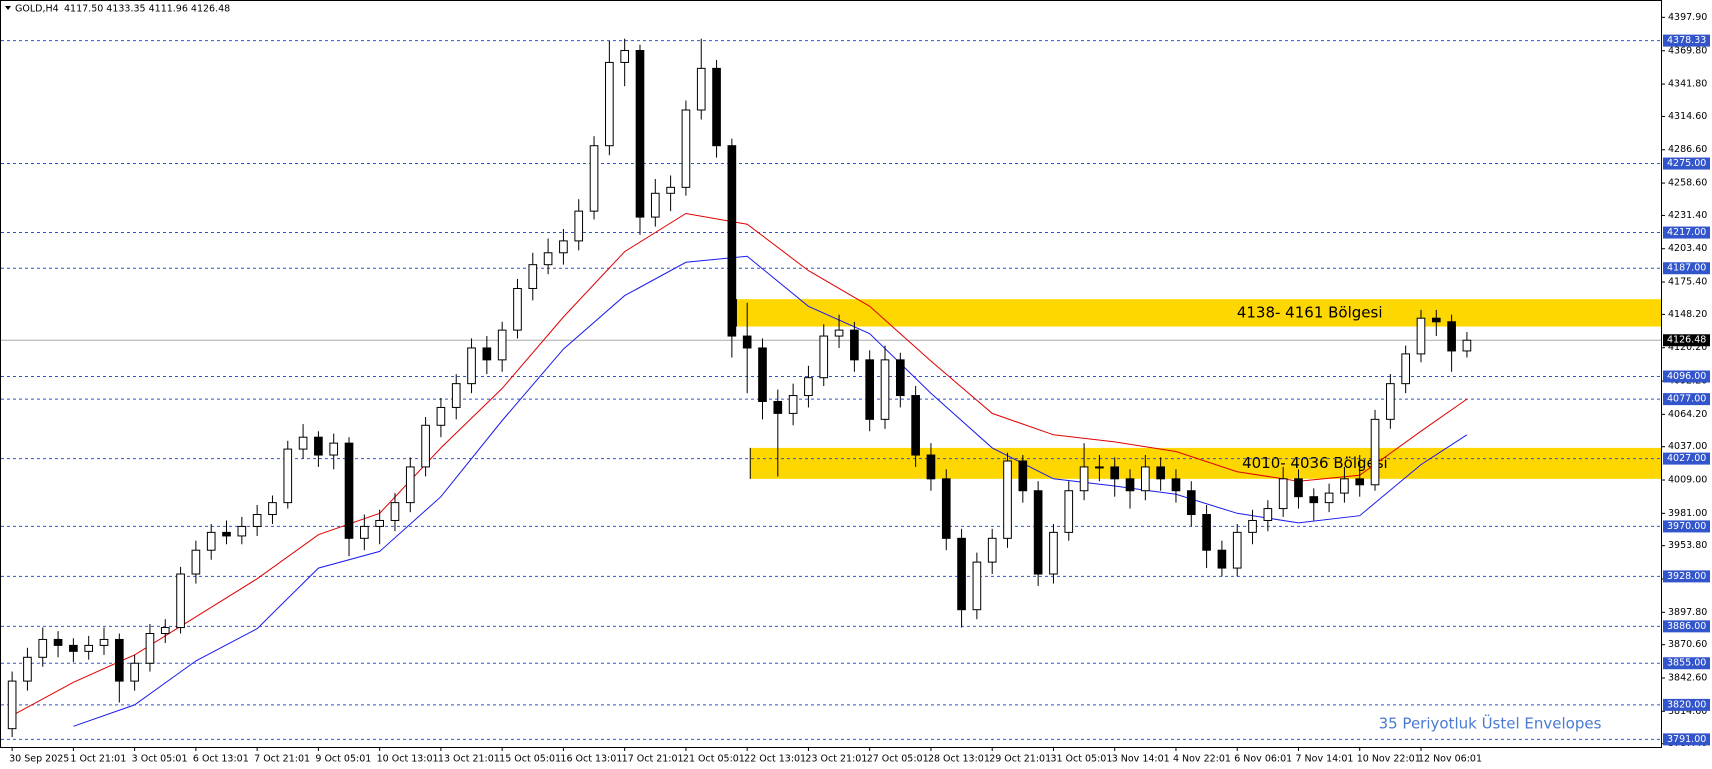 The height and width of the screenshot is (769, 1712). I want to click on level-label: 4096.00, so click(1686, 376).